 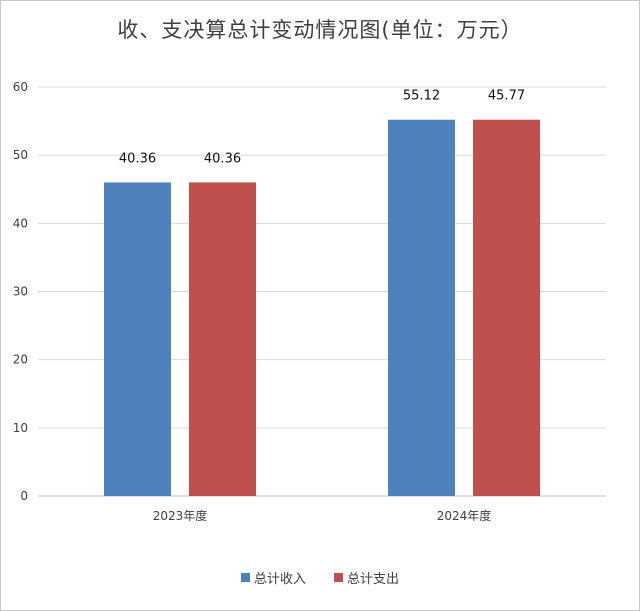 What do you see at coordinates (24, 496) in the screenshot?
I see `y-tick-label: 0` at bounding box center [24, 496].